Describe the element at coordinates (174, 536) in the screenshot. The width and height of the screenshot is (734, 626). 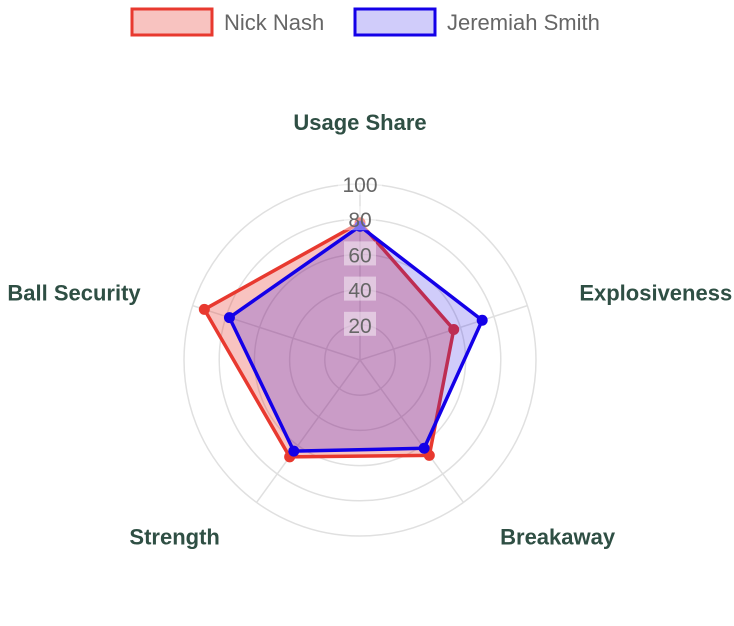
I see `axis-label-strength: Strength` at that location.